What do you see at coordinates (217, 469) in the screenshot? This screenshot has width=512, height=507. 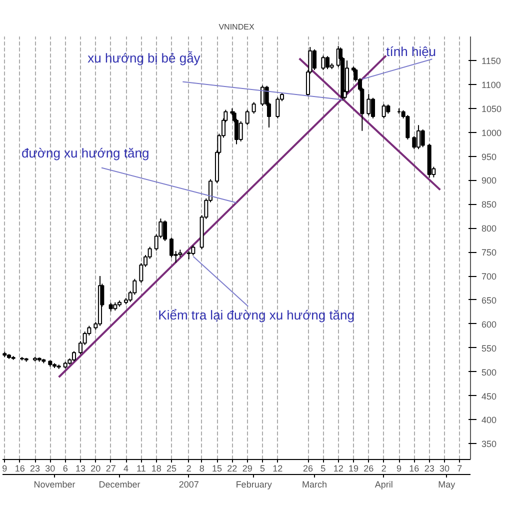 I see `x-tick-label: 15` at bounding box center [217, 469].